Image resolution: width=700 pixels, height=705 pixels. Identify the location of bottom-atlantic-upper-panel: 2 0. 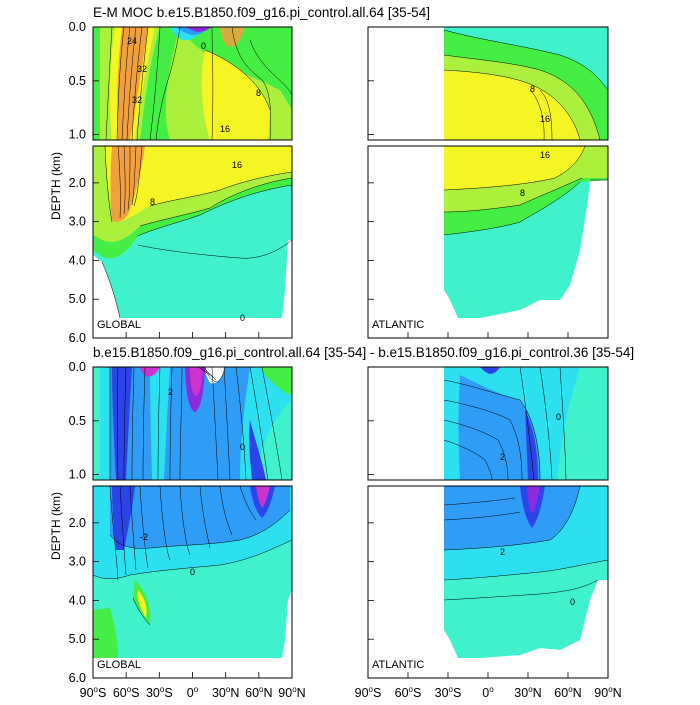
(488, 423).